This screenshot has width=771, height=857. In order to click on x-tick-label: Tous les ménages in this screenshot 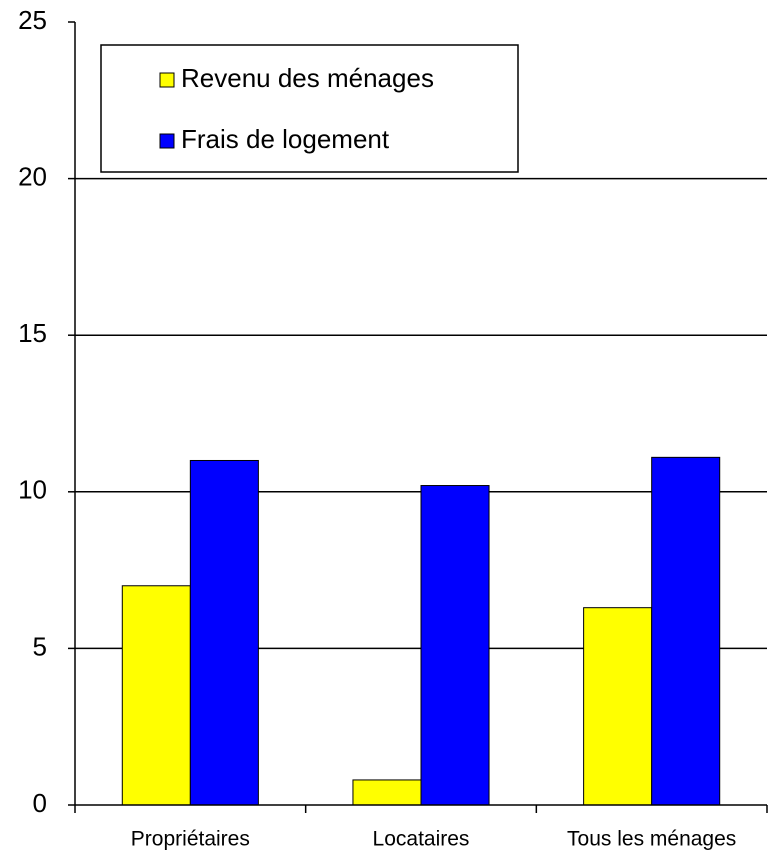, I will do `click(651, 839)`.